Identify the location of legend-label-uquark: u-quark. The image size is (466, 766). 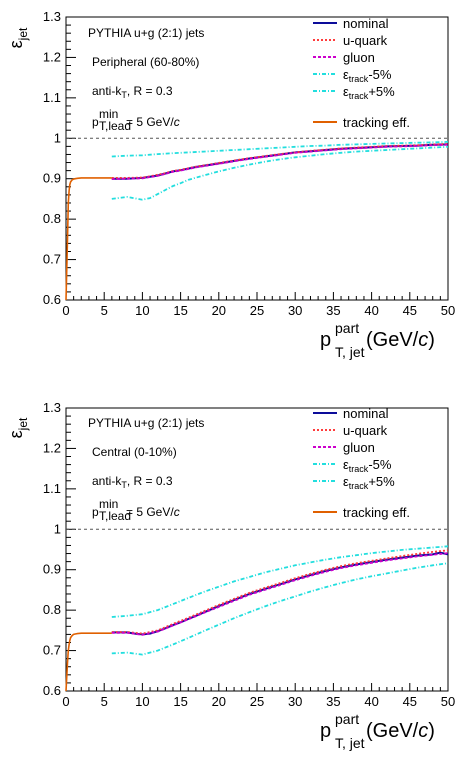
(365, 40).